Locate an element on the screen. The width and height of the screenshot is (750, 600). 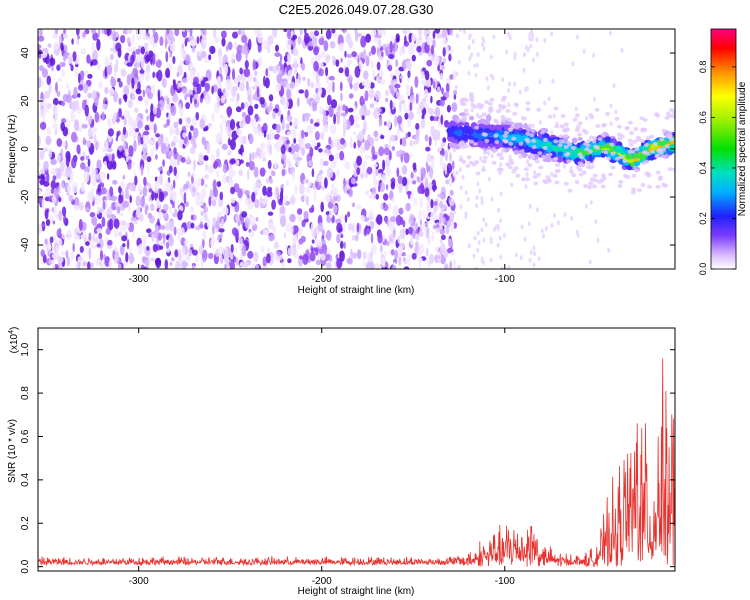
y-tick-label: 40 is located at coordinates (25, 53).